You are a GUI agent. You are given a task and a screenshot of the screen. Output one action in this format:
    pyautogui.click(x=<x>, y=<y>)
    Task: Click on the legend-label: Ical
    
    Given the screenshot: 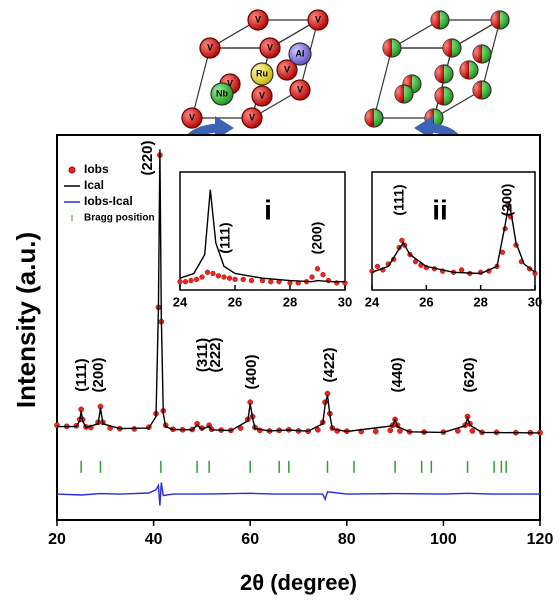 What is the action you would take?
    pyautogui.click(x=94, y=185)
    